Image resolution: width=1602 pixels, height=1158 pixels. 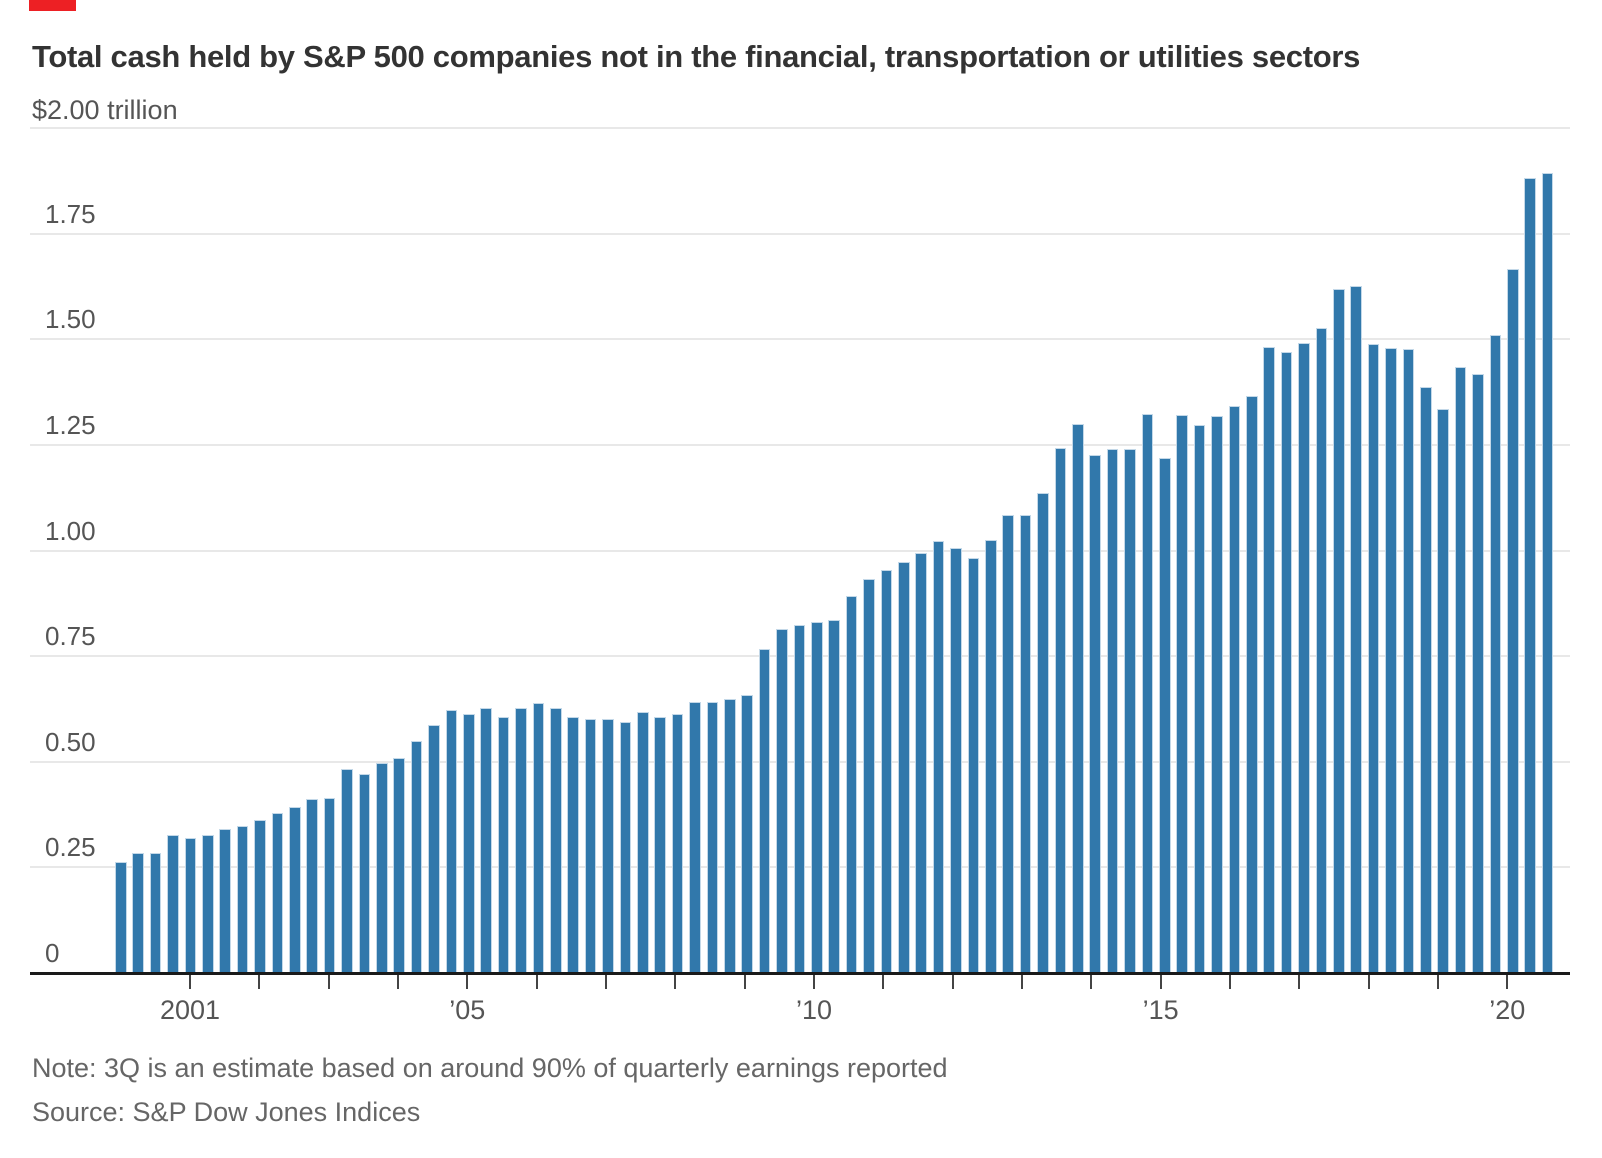 What do you see at coordinates (70, 424) in the screenshot?
I see `y-axis-tick-label: 1.25` at bounding box center [70, 424].